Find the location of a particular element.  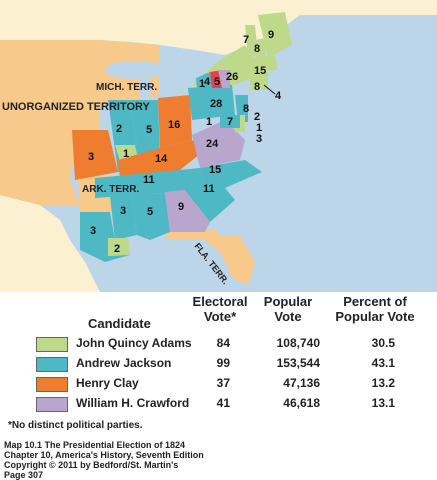

fla-peninsula is located at coordinates (227, 260).